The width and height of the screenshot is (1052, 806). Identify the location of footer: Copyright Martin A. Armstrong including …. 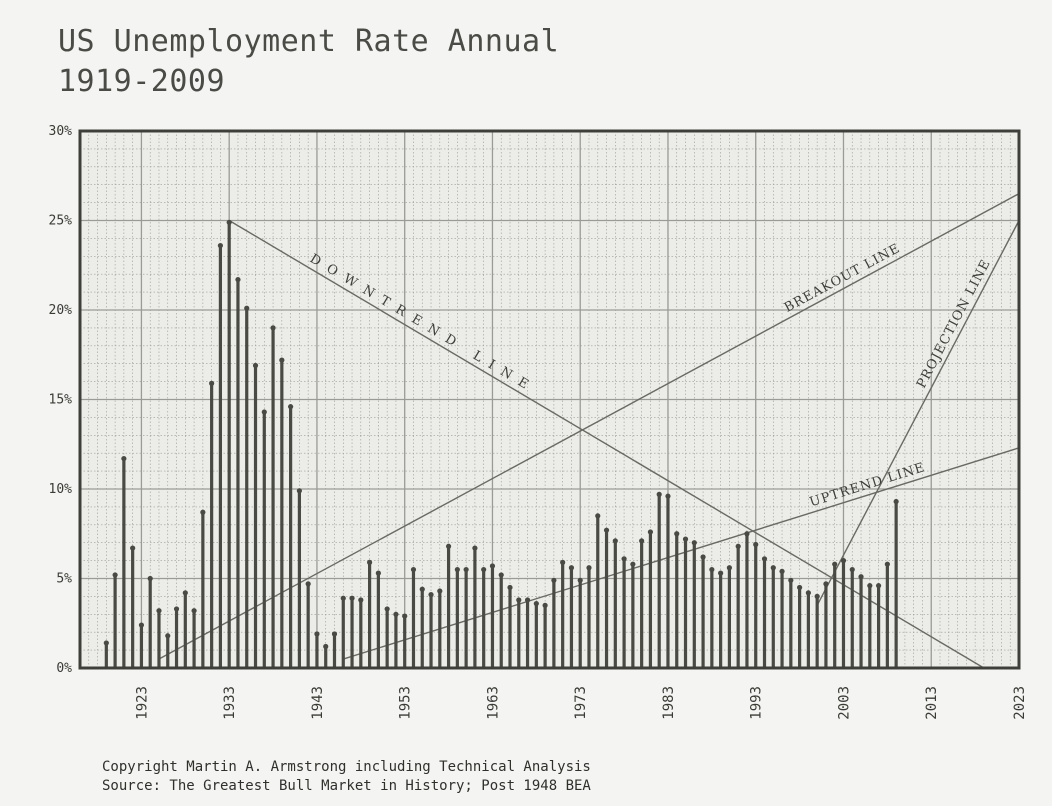
(346, 777).